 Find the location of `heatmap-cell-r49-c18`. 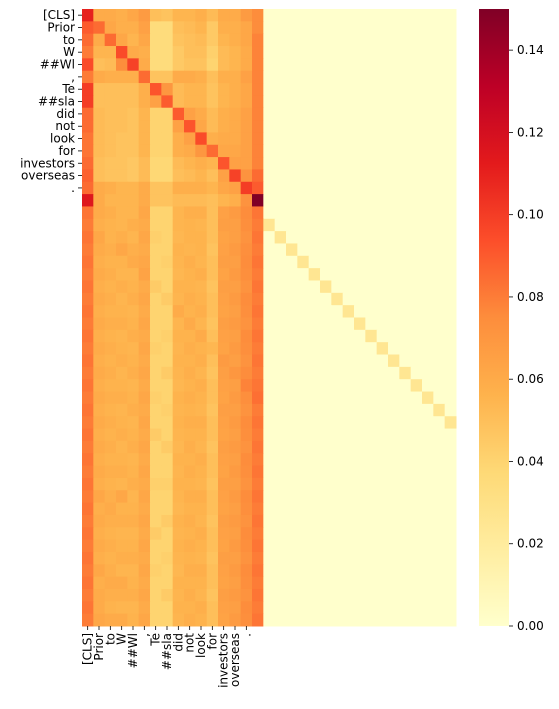

heatmap-cell-r49-c18 is located at coordinates (292, 620).